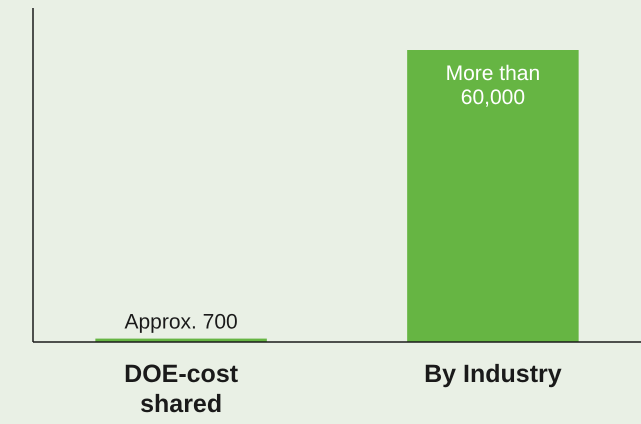 This screenshot has width=641, height=424. Describe the element at coordinates (181, 322) in the screenshot. I see `data-label: Approx. 700` at that location.